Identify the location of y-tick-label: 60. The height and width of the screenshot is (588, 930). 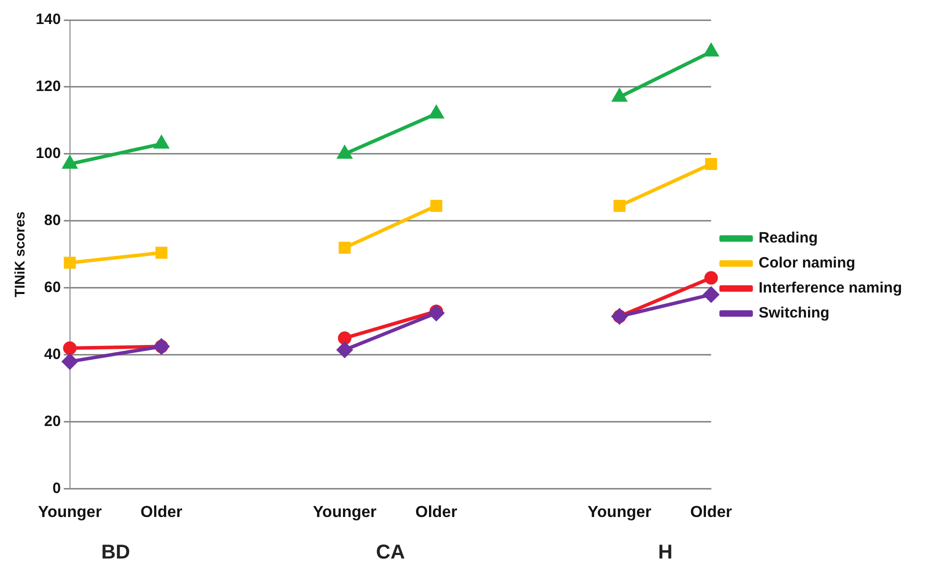
(52, 287).